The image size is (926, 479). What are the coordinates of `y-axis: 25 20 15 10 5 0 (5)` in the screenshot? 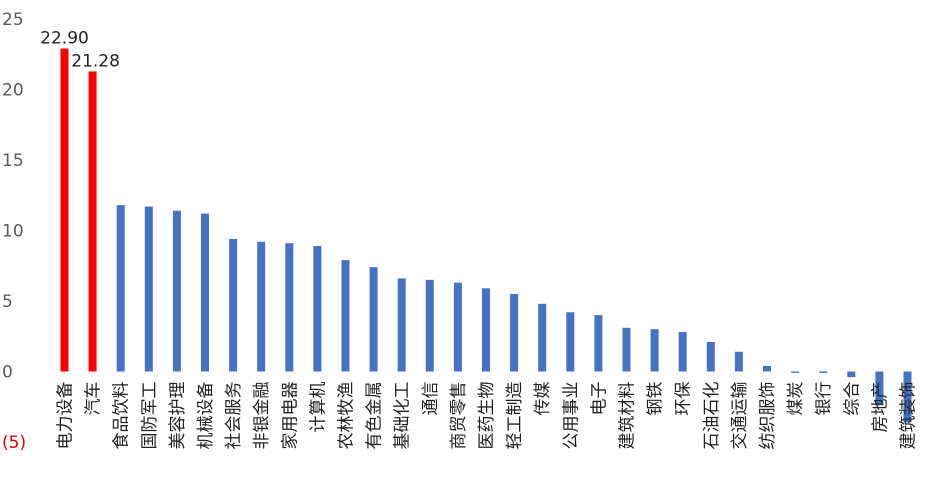 It's located at (14, 231).